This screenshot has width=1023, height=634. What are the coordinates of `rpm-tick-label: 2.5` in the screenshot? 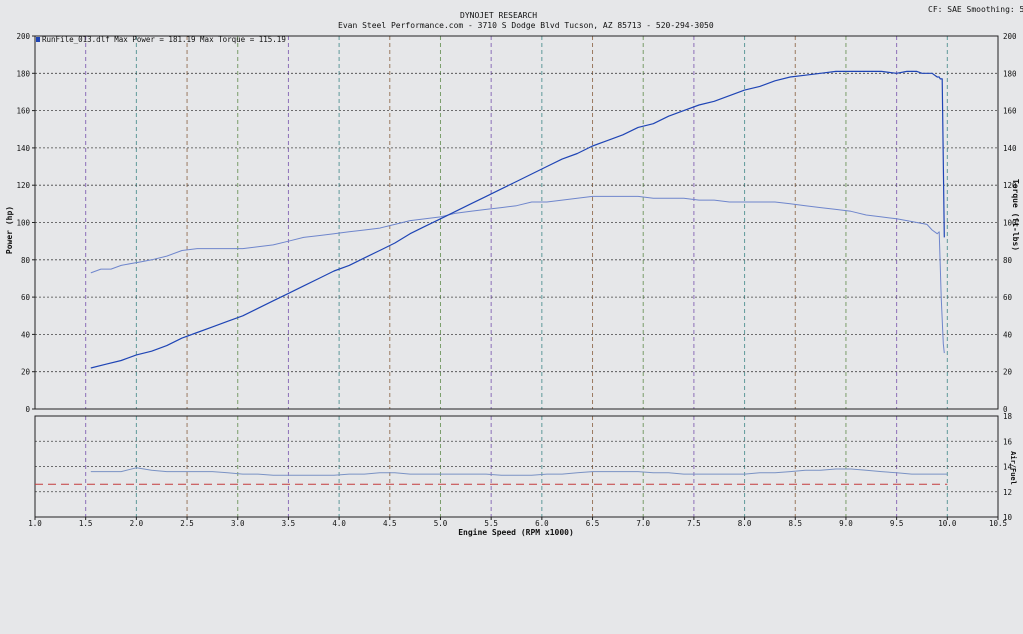 It's located at (187, 523).